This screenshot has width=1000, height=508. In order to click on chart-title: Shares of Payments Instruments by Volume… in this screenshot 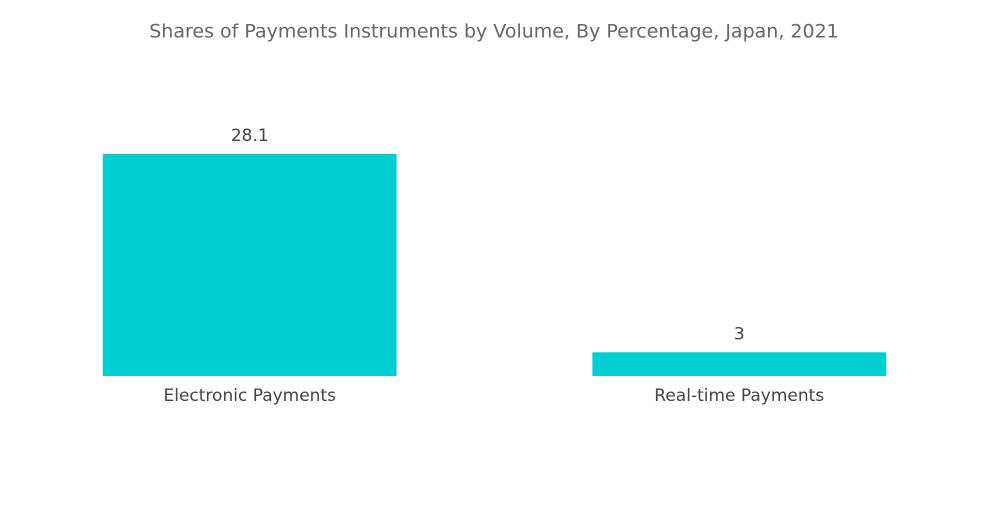, I will do `click(494, 32)`.